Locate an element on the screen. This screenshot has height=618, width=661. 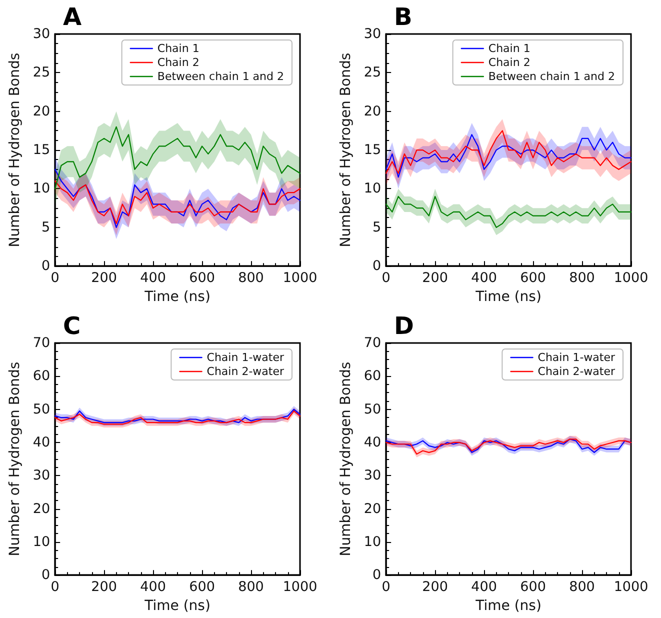
chart-title: C is located at coordinates (72, 326).